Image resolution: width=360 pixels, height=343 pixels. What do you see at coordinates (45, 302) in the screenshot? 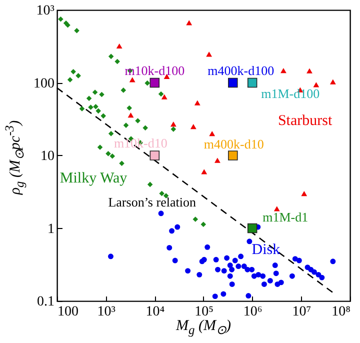
I see `y-tick-label: 0.1` at bounding box center [45, 302].